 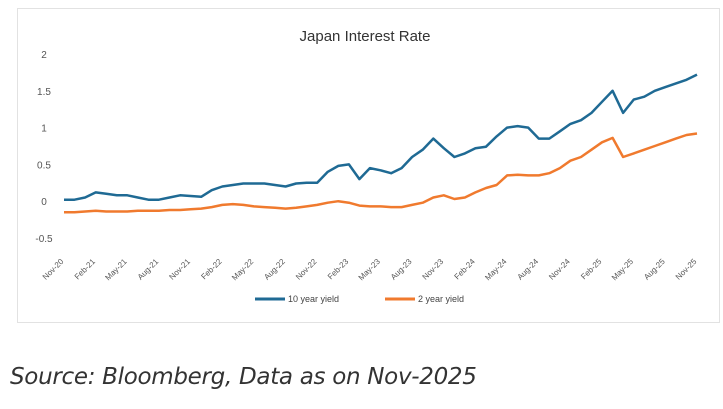 I want to click on x-tick-label: May-25, so click(x=623, y=270).